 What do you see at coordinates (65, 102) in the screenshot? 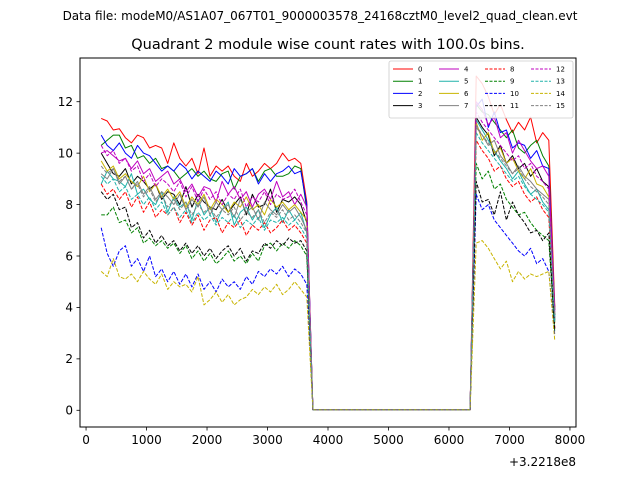
I see `y-tick-label: 12` at bounding box center [65, 102].